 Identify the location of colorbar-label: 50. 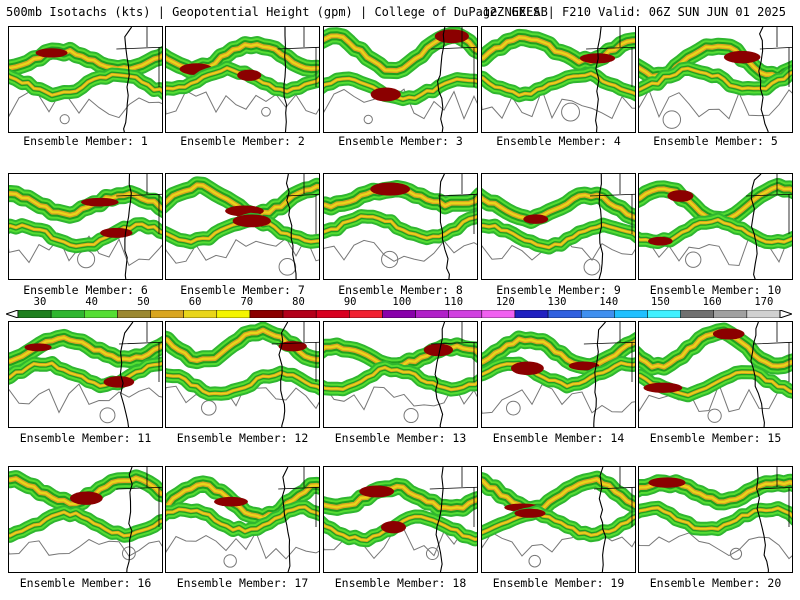
(143, 302).